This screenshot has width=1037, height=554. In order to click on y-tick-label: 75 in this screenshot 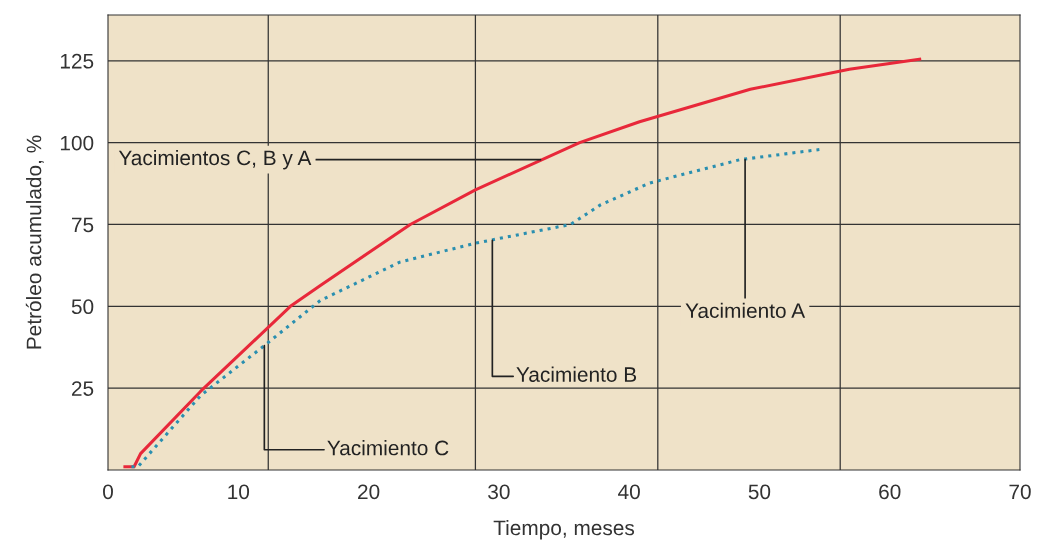, I will do `click(83, 225)`.